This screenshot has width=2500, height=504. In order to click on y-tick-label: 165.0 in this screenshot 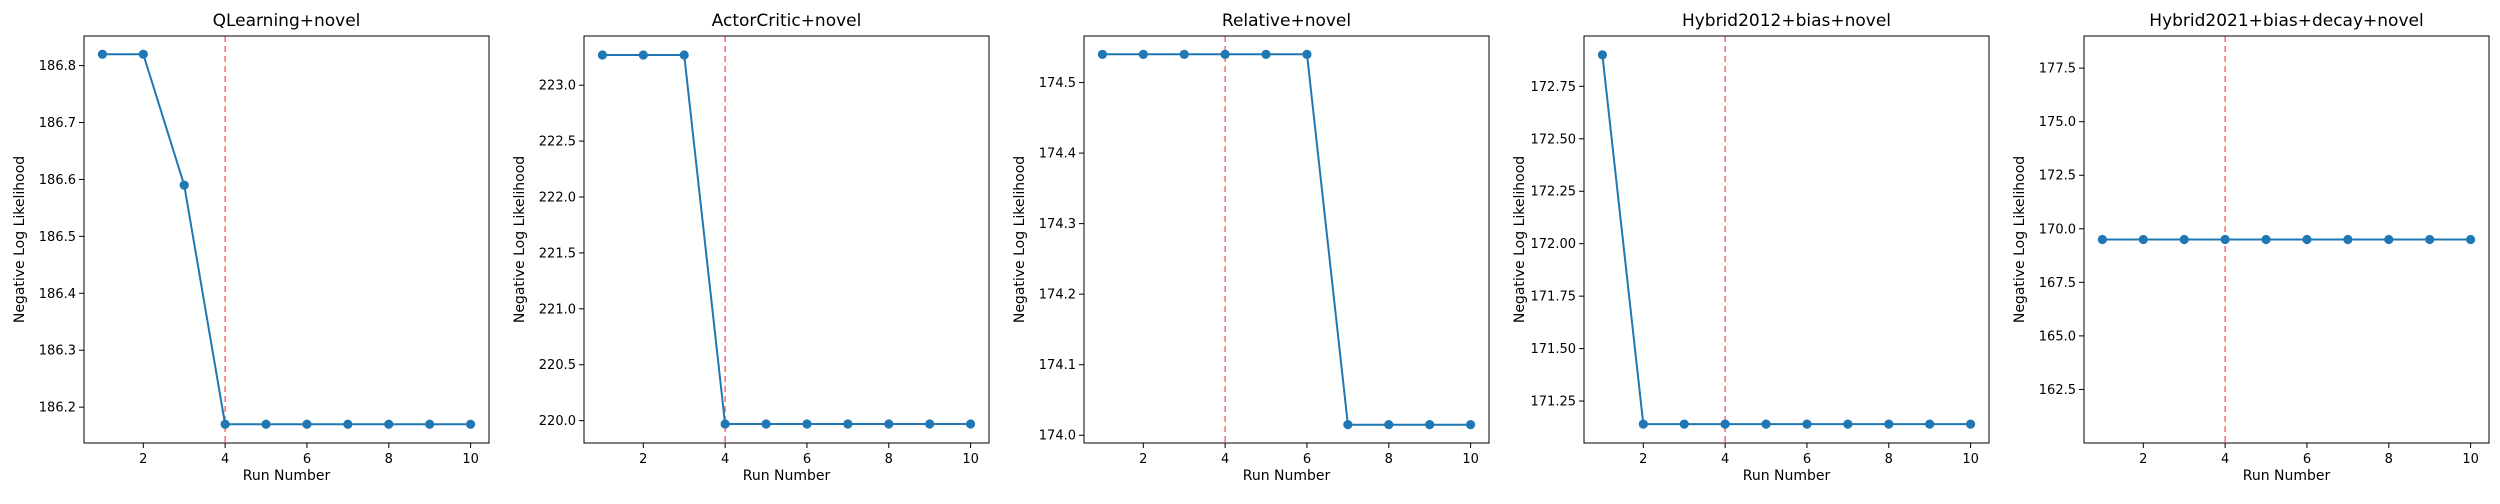, I will do `click(2057, 336)`.